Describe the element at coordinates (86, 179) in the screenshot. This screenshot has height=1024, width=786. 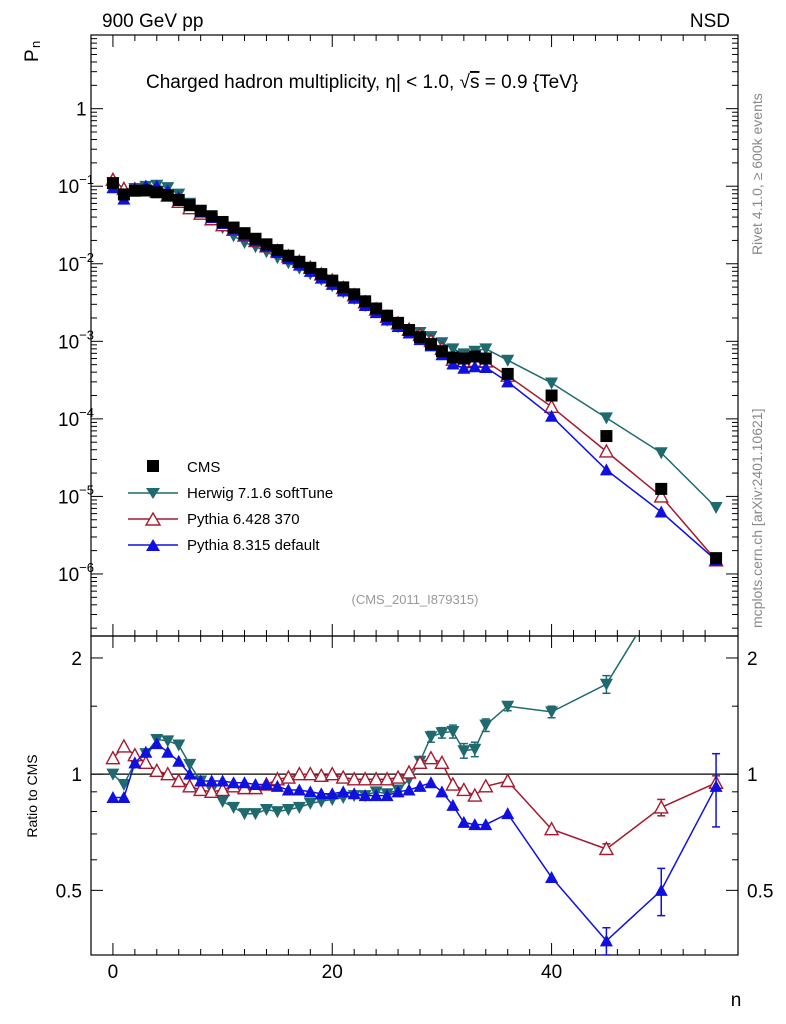
I see `main-ytick-exponent: −1` at that location.